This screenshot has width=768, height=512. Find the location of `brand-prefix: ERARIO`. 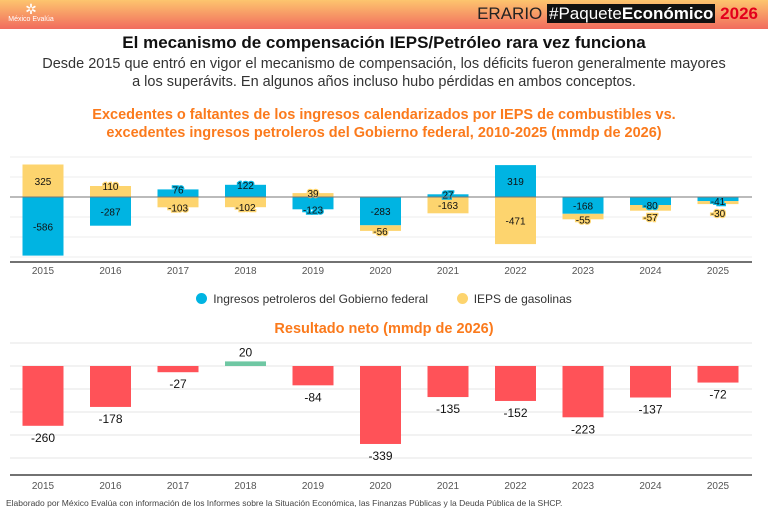

brand-prefix: ERARIO is located at coordinates (510, 13).